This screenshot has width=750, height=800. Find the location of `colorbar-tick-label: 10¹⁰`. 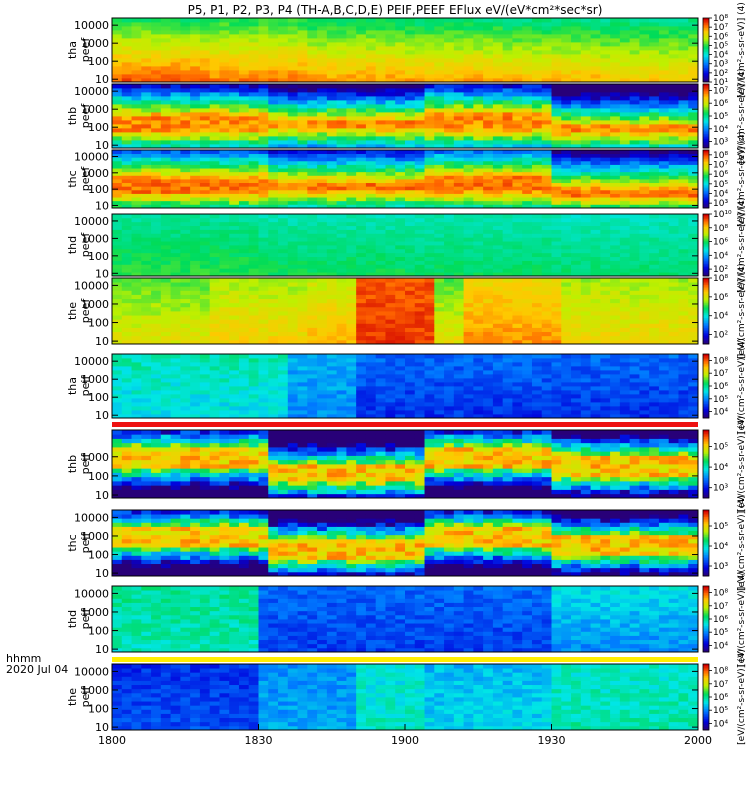

colorbar-tick-label: 10¹⁰ is located at coordinates (722, 215).